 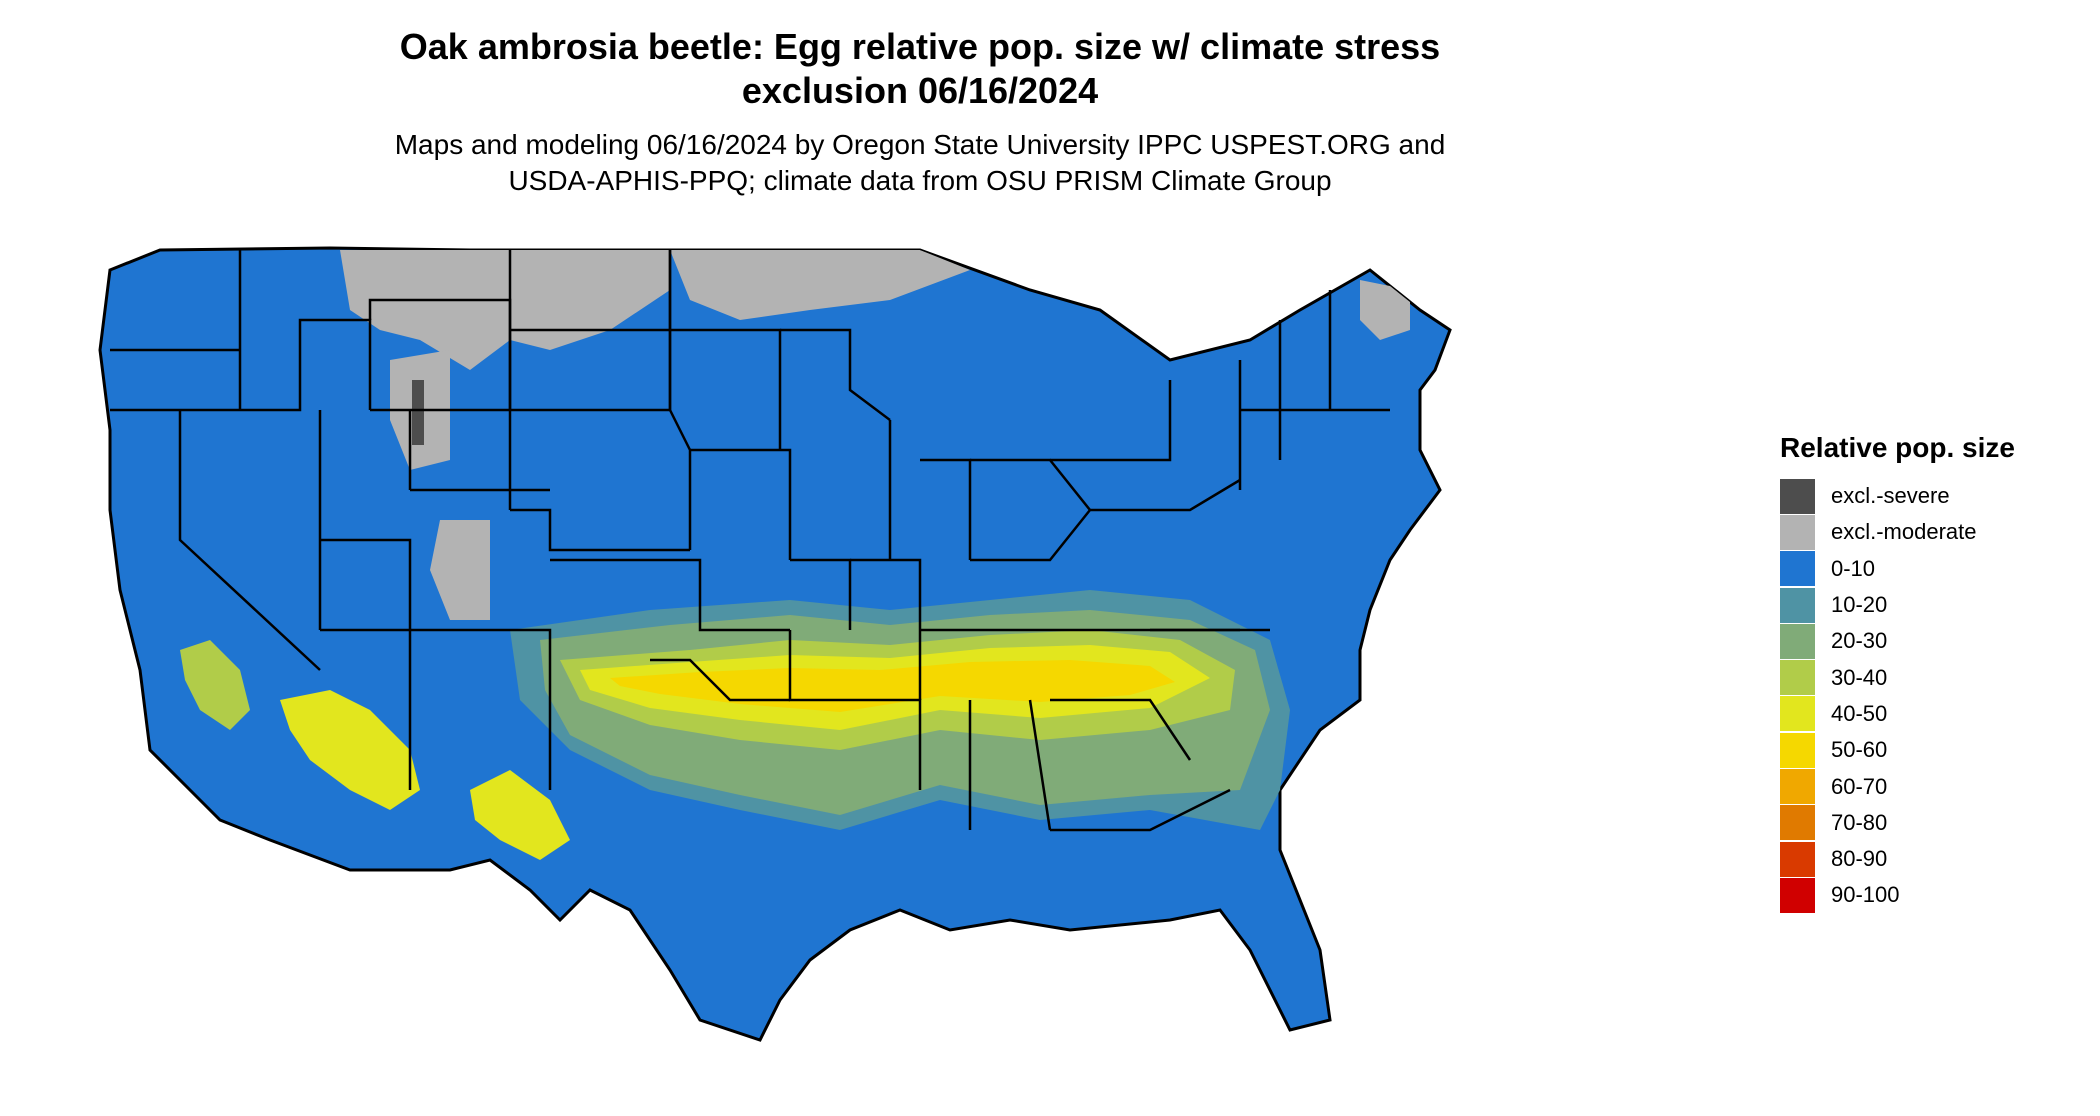 What do you see at coordinates (1853, 568) in the screenshot?
I see `legend-label: 0-10` at bounding box center [1853, 568].